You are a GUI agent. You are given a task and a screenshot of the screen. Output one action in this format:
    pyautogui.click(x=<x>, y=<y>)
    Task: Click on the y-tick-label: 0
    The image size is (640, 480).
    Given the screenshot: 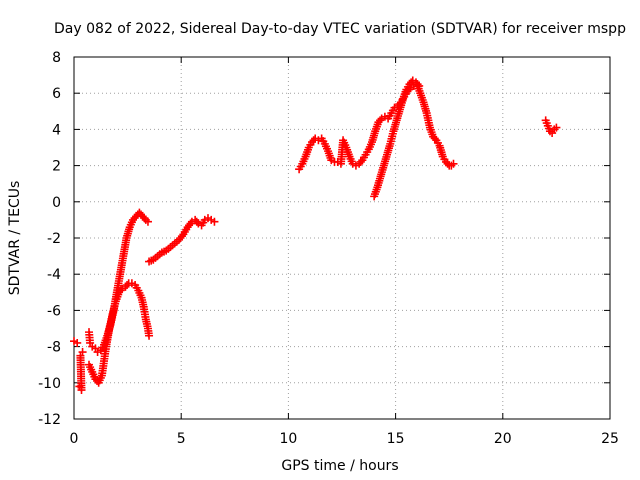 What is the action you would take?
    pyautogui.click(x=56, y=203)
    